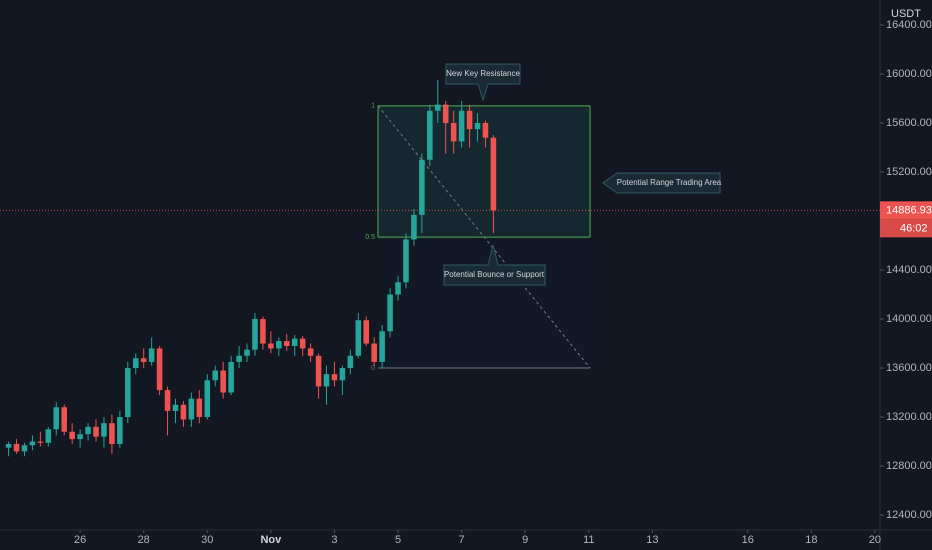  Describe the element at coordinates (373, 368) in the screenshot. I see `fib-ratio: 0` at that location.